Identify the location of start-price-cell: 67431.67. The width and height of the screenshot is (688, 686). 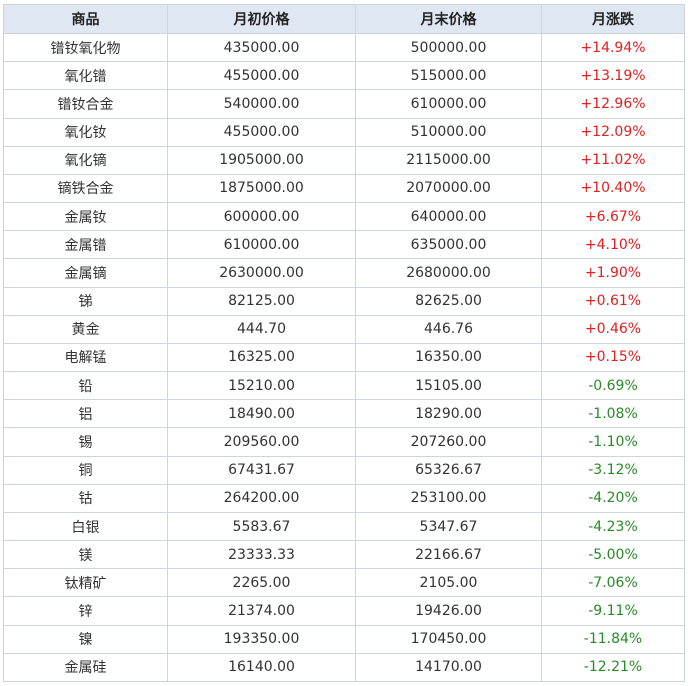
(261, 470).